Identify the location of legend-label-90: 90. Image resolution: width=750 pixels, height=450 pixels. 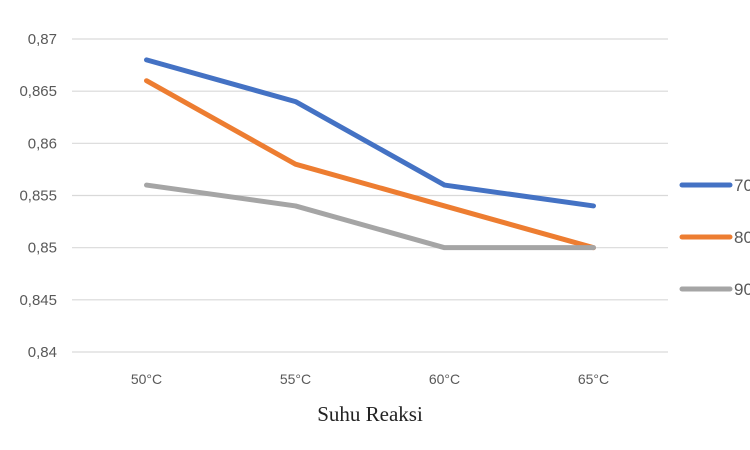
(742, 289).